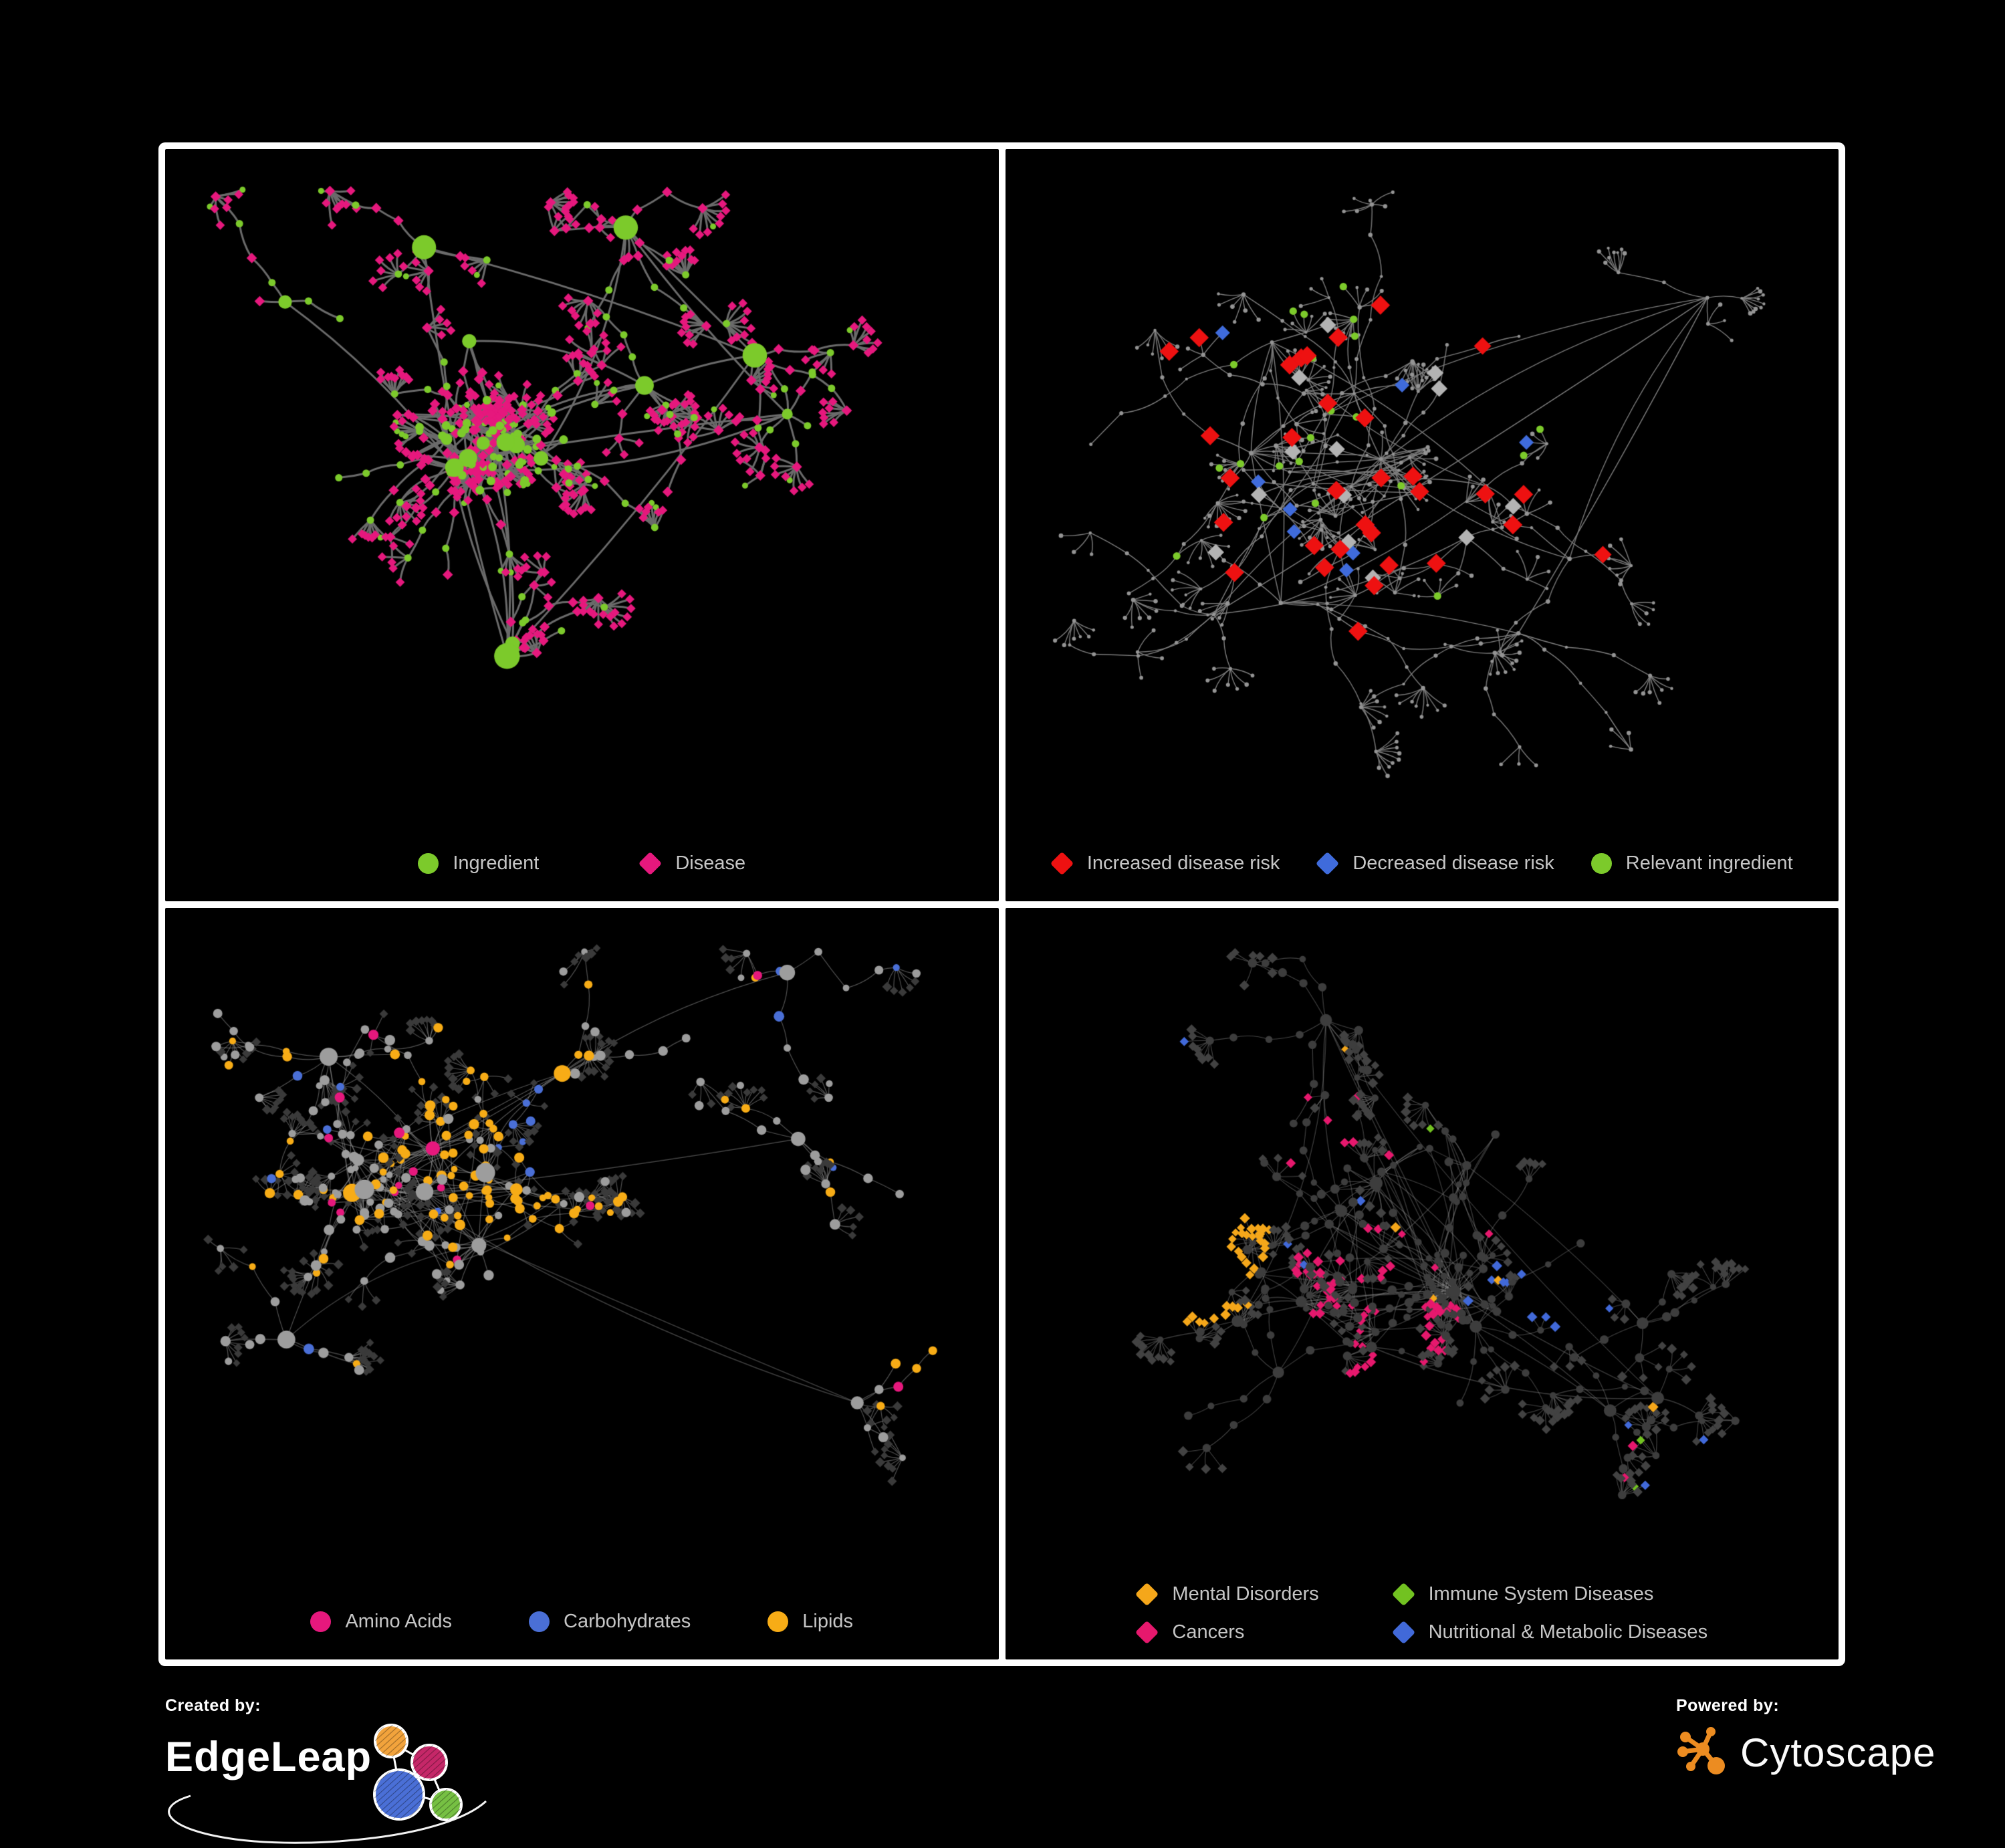 This screenshot has height=1848, width=2005. I want to click on legend-item-nutritional-metabolic-diseases: Nutritional & Metabolic Diseases, so click(1549, 1632).